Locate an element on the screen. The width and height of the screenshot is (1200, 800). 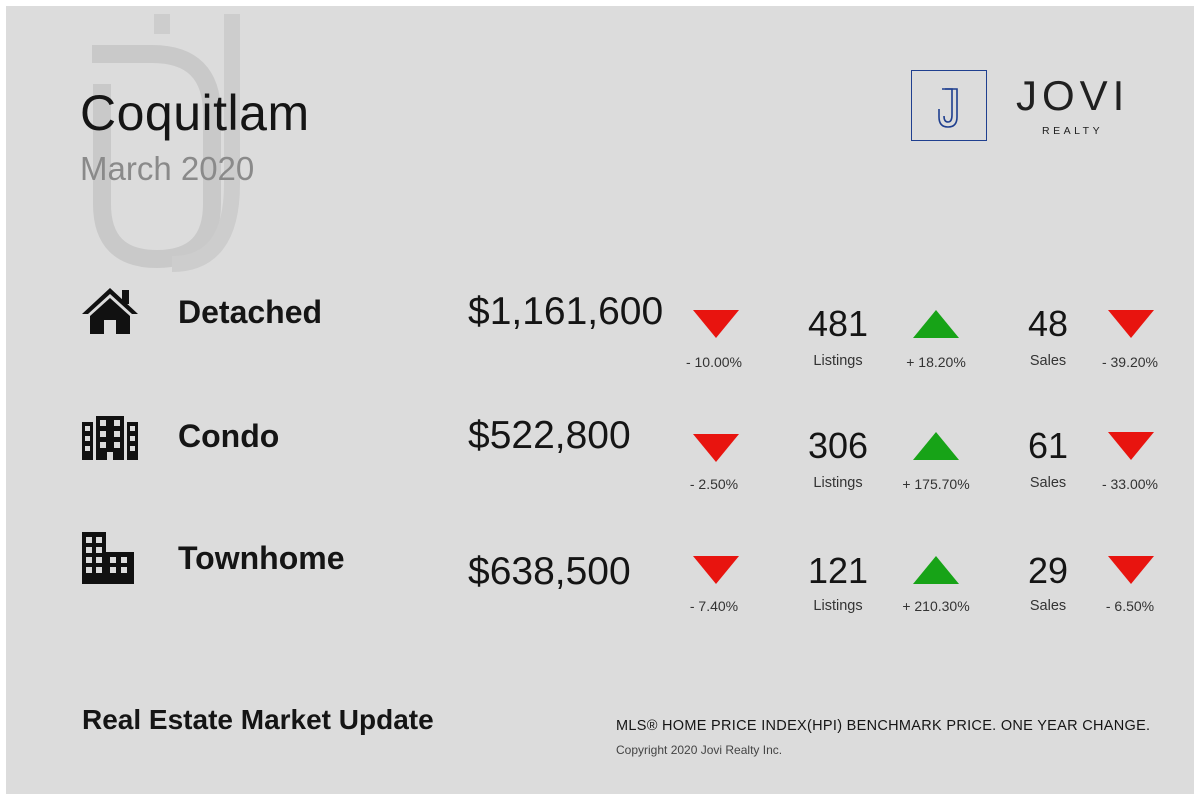
benchmark-price: $522,800 is located at coordinates (549, 435).